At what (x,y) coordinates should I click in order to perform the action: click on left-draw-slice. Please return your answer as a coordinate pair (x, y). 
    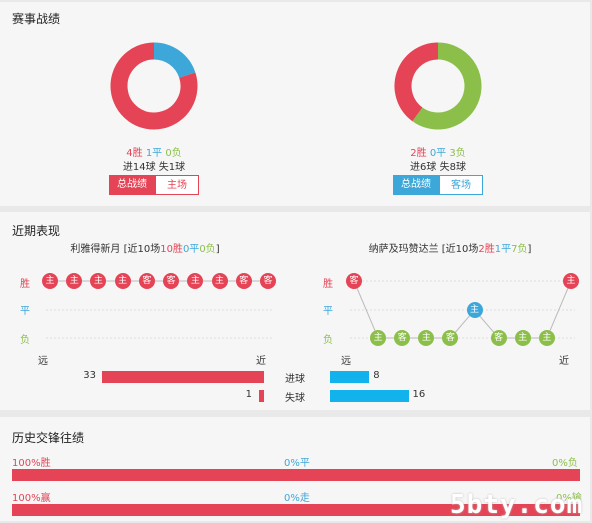
    Looking at the image, I should click on (174, 60).